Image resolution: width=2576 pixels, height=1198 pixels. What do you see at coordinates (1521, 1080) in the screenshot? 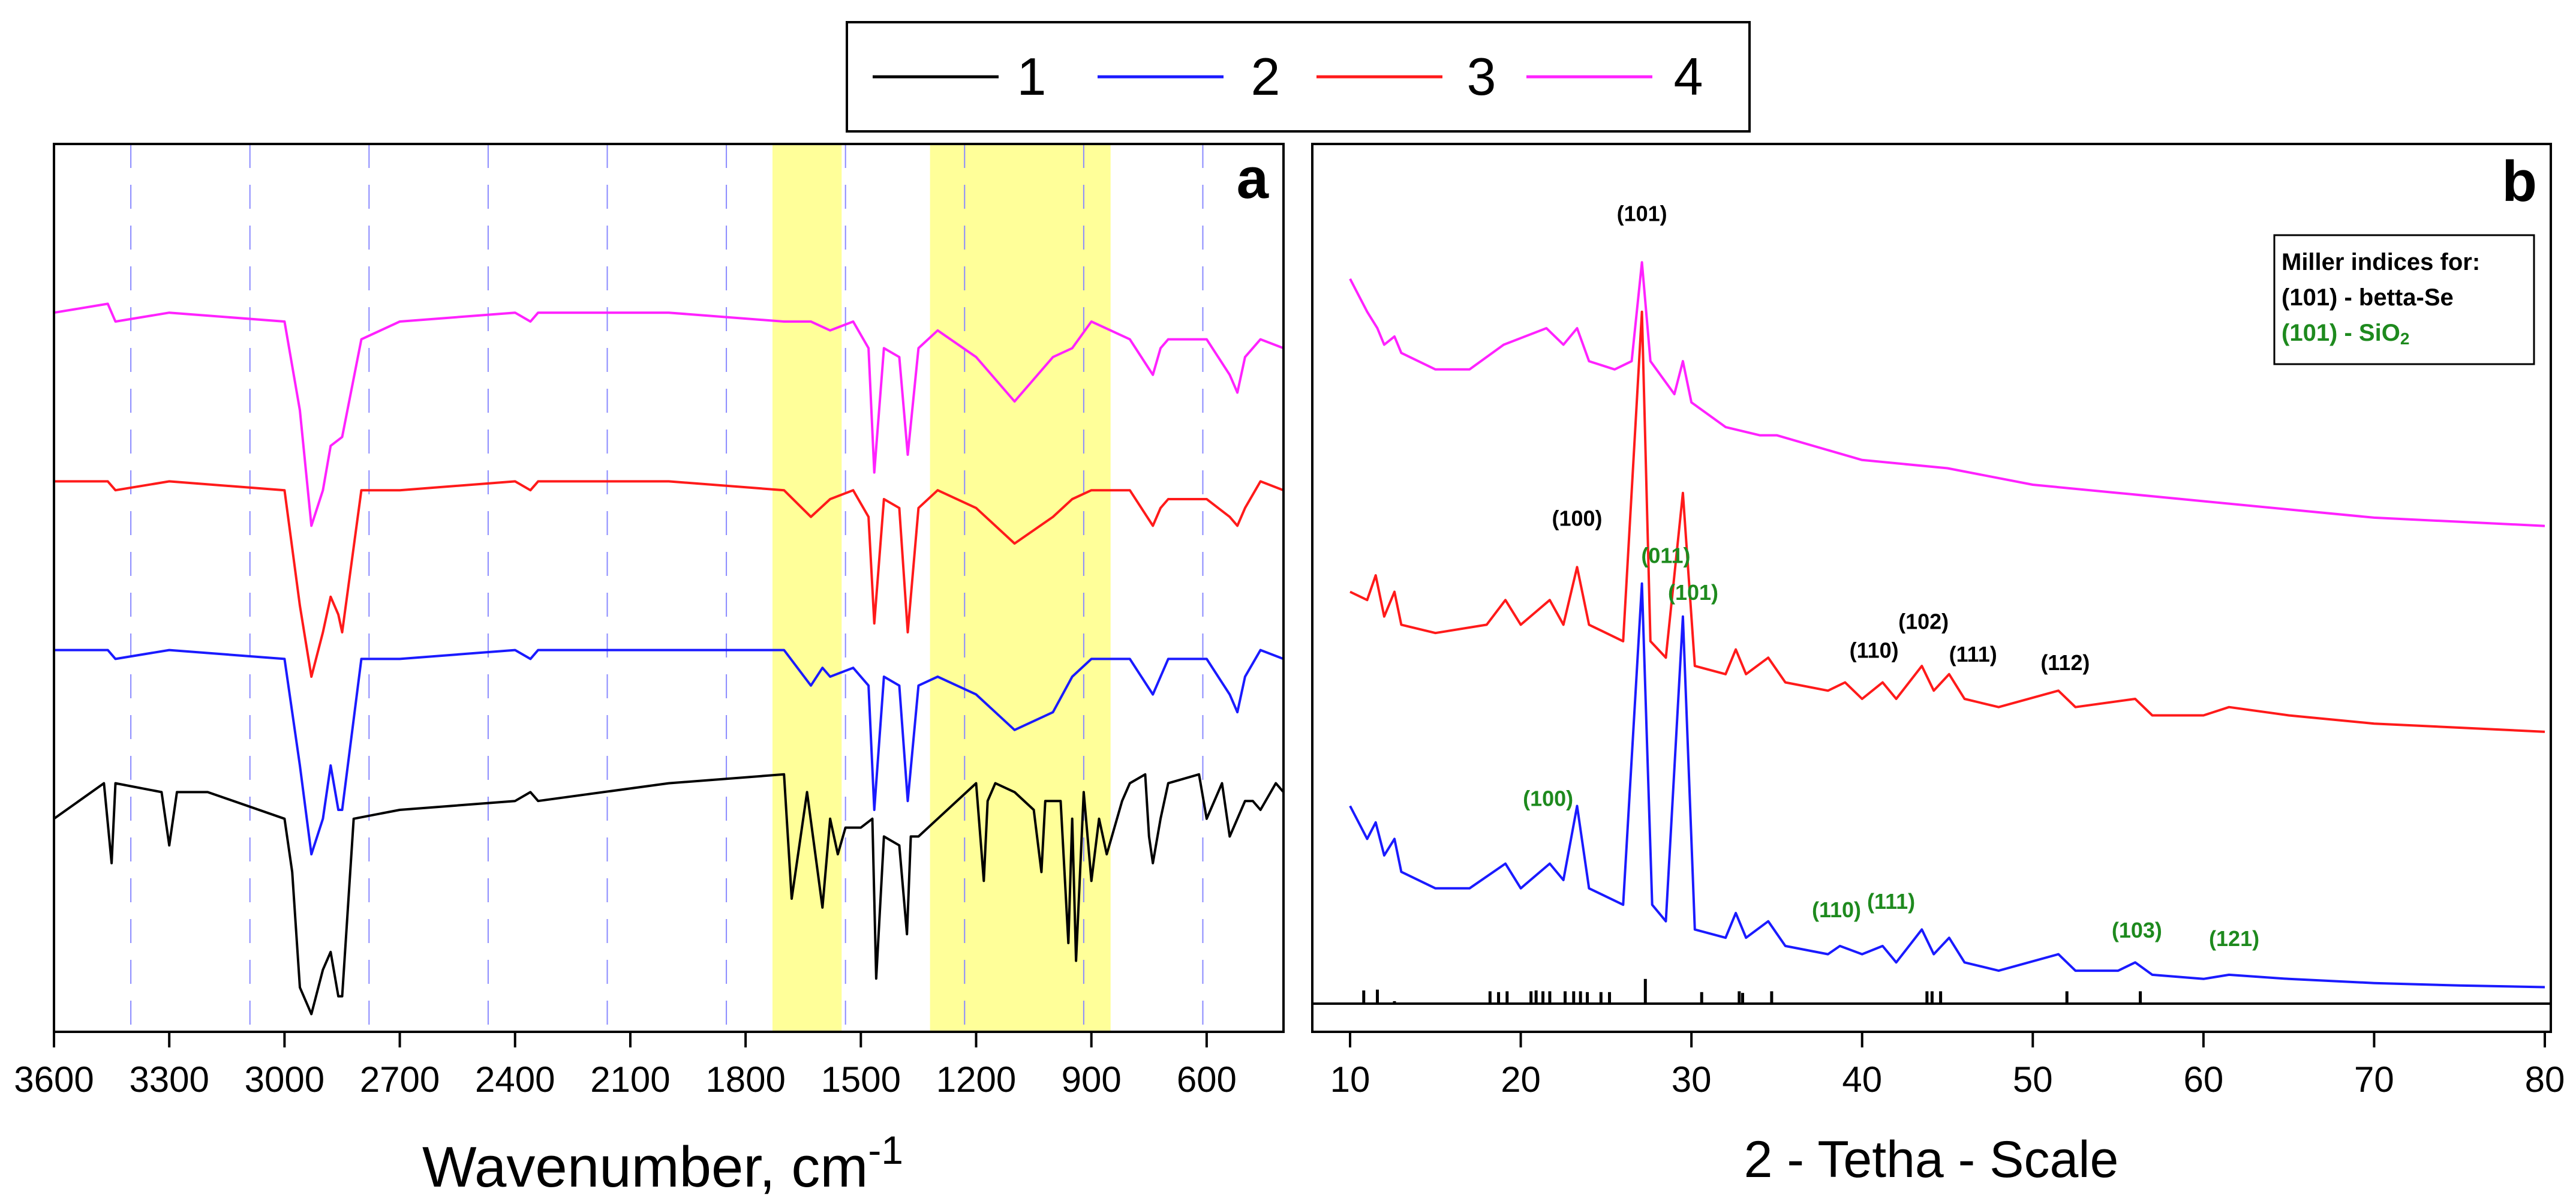
I see `x-tick-label-20: 20` at bounding box center [1521, 1080].